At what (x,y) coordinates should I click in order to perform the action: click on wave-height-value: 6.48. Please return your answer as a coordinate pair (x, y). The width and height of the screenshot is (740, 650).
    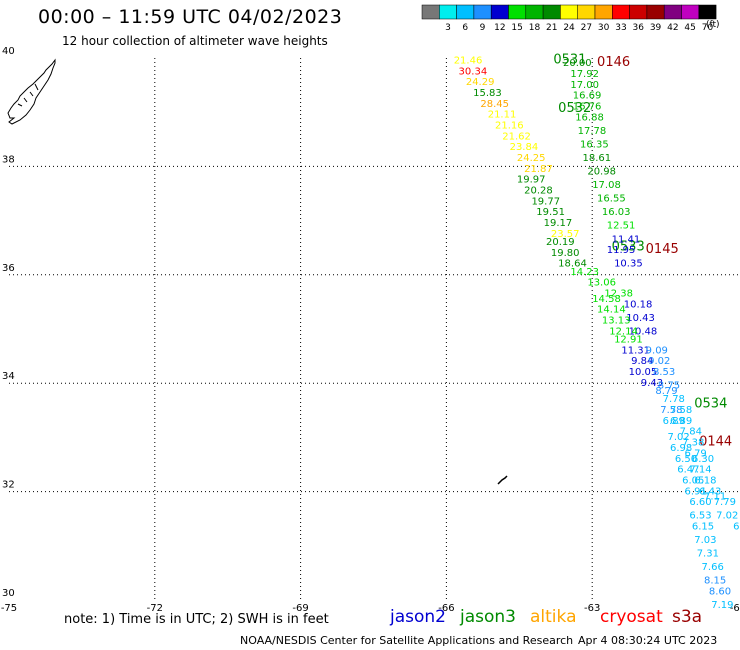
    Looking at the image, I should click on (736, 527).